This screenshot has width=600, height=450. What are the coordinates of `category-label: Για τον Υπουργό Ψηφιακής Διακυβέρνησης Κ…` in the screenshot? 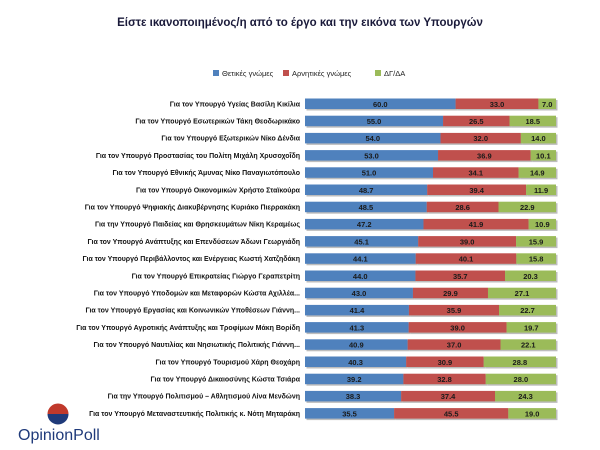 It's located at (192, 207).